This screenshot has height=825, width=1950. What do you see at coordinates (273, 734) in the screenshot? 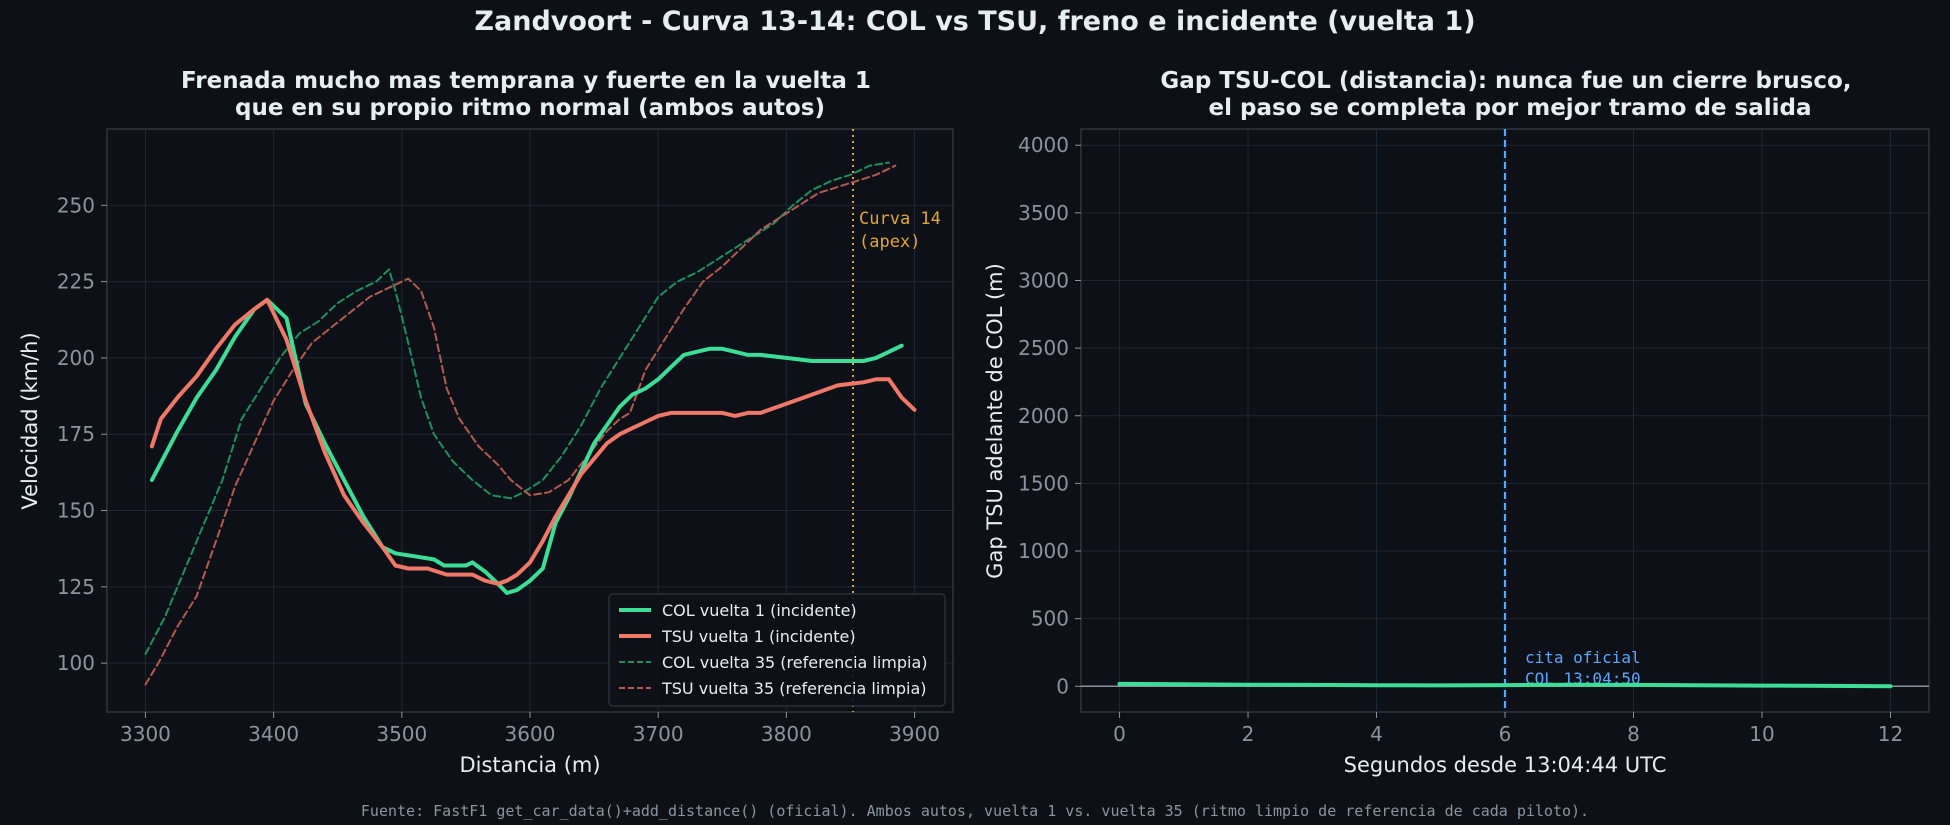
I see `speed-x-tick-label: 3400` at bounding box center [273, 734].